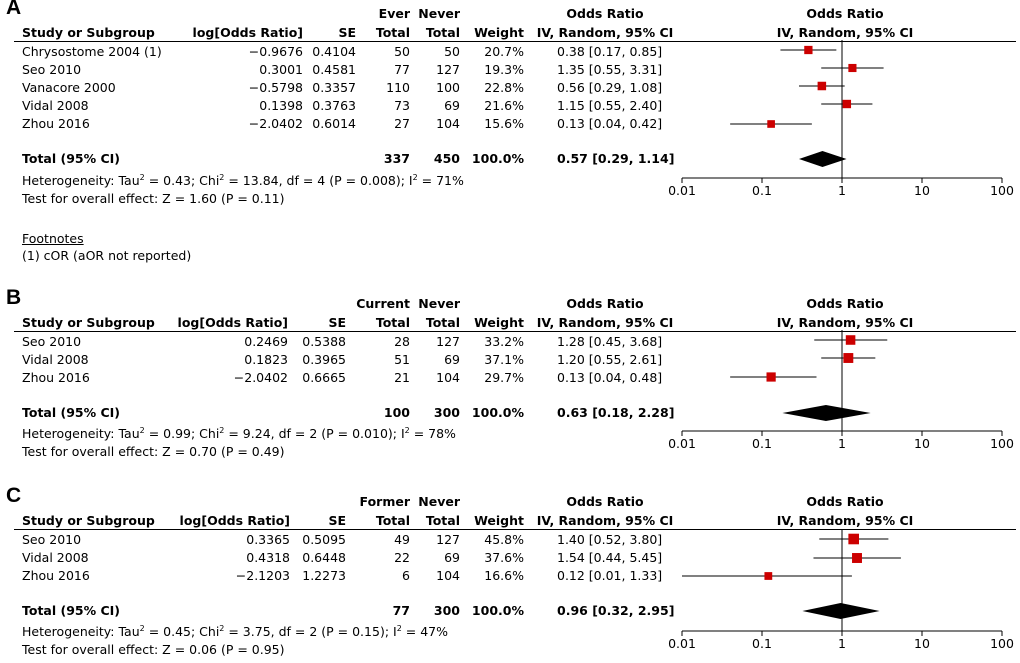 The height and width of the screenshot is (663, 1020). What do you see at coordinates (396, 412) in the screenshot?
I see `total-exp: 100` at bounding box center [396, 412].